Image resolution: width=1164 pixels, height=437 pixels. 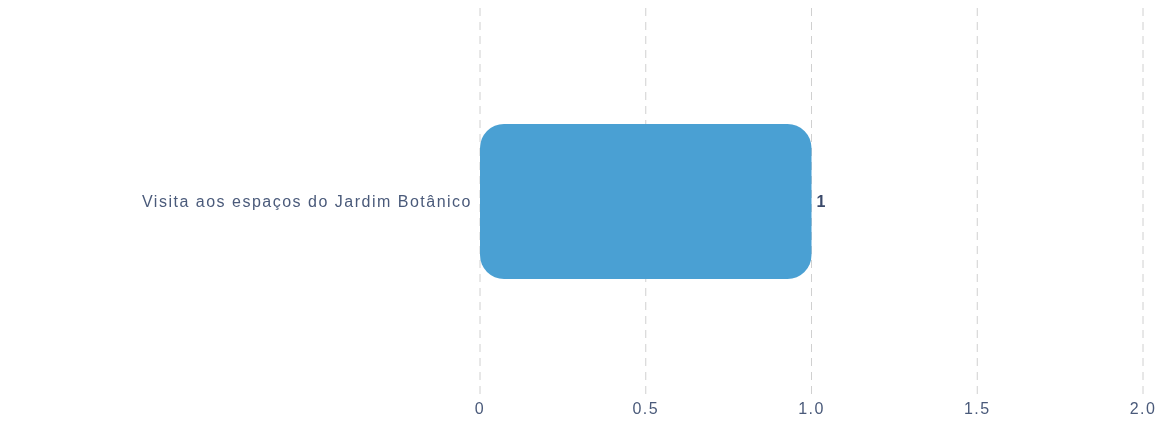 I want to click on x-tick-label: 2.0, so click(x=1143, y=409).